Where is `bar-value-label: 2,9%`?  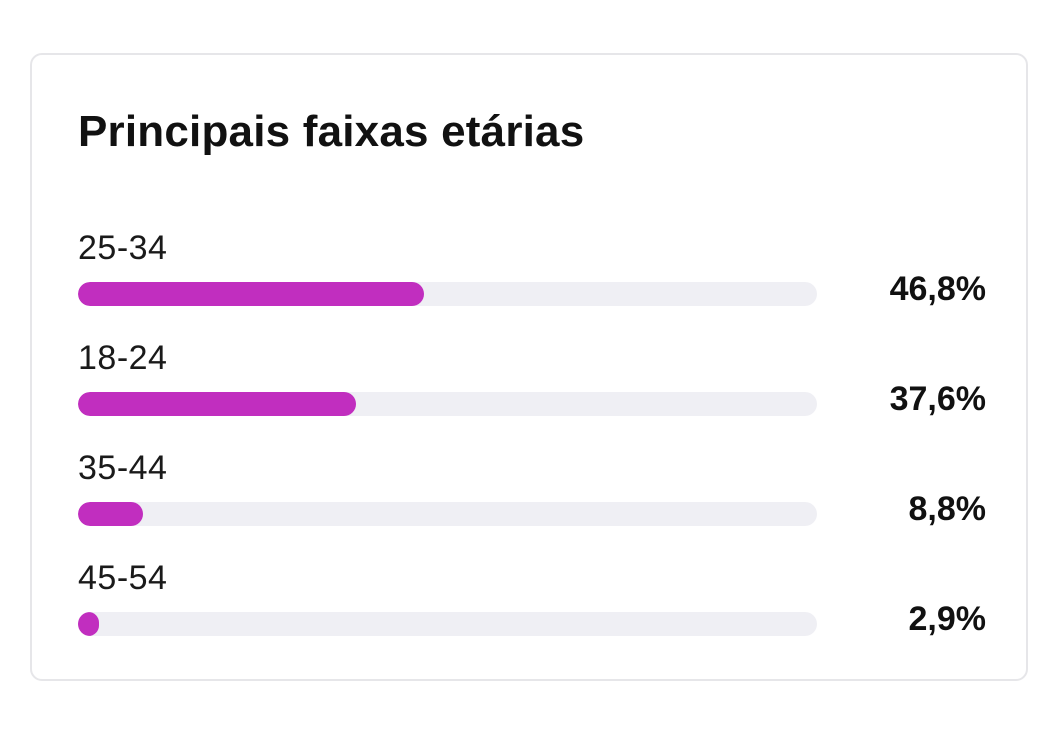 bar-value-label: 2,9% is located at coordinates (947, 619).